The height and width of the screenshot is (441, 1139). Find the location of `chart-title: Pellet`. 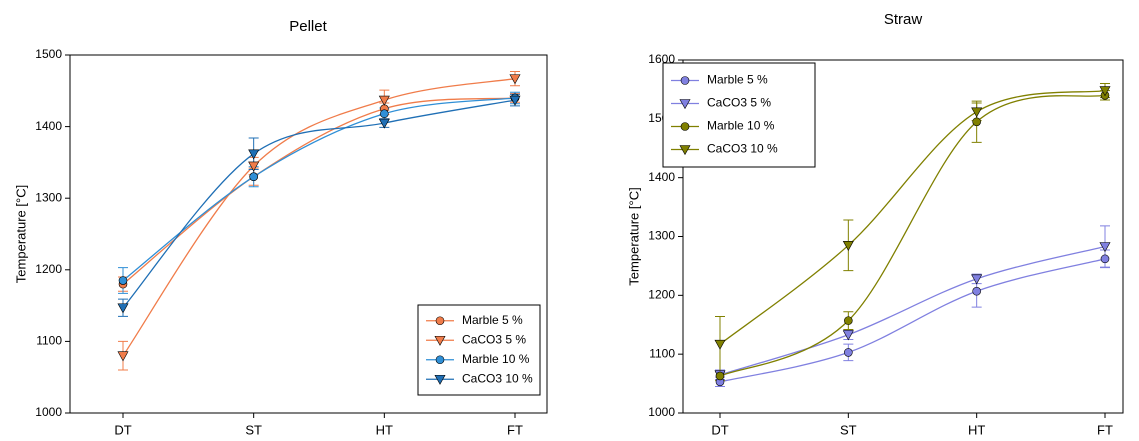

chart-title: Pellet is located at coordinates (308, 26).